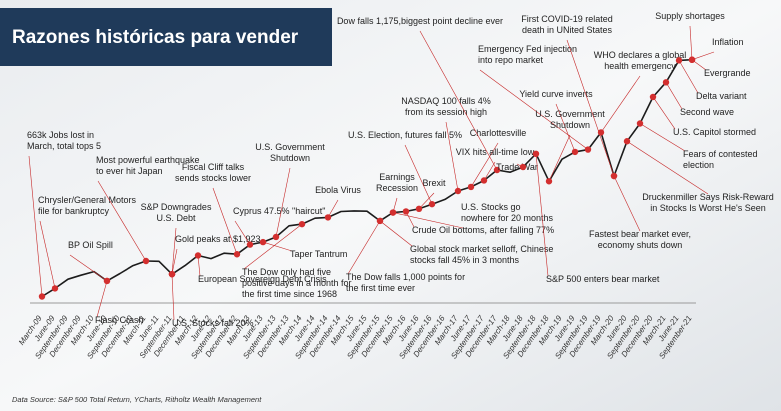 The image size is (781, 411). What do you see at coordinates (213, 178) in the screenshot?
I see `annotation-text: sends stocks lower` at bounding box center [213, 178].